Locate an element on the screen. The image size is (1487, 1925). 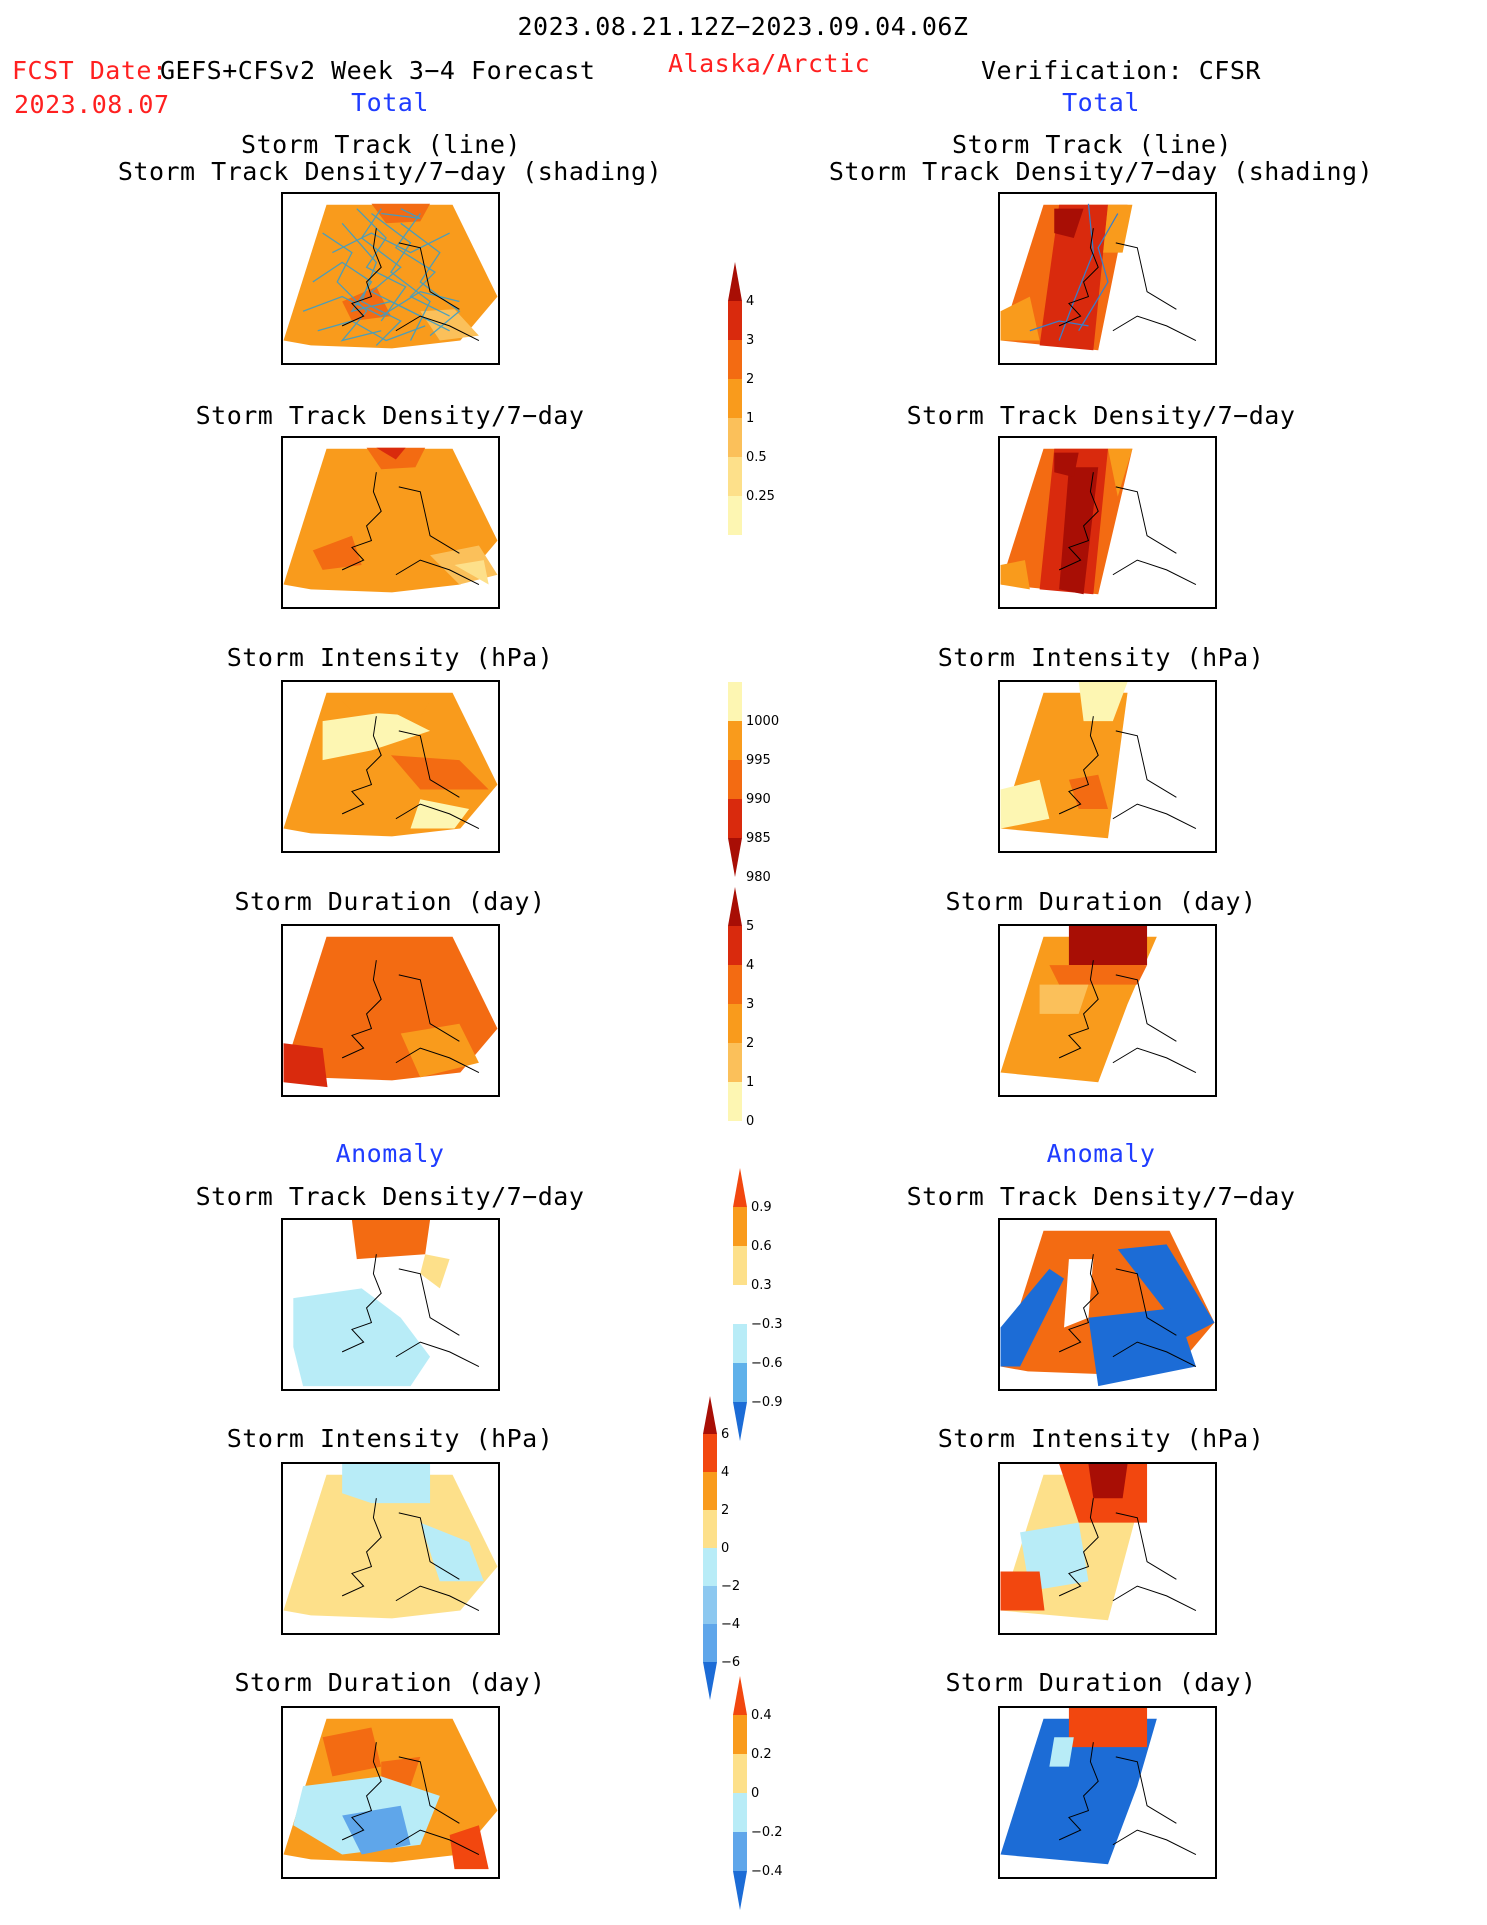
duration-colorbar-tick-label: 4 is located at coordinates (750, 965).